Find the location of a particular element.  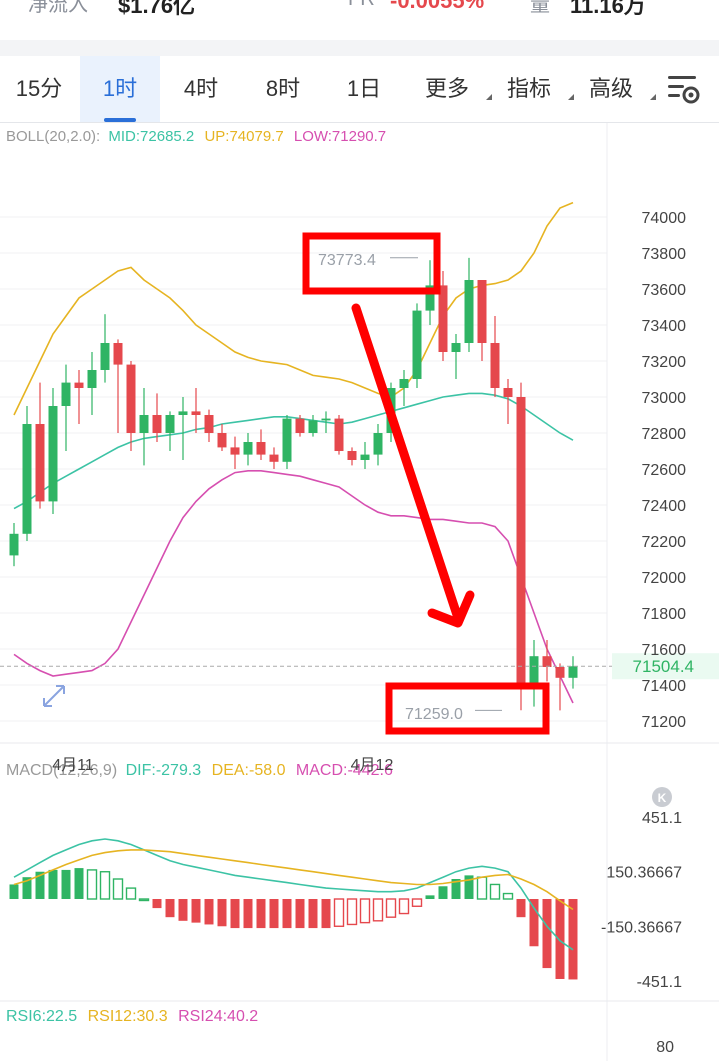

expand-icon is located at coordinates (54, 696).